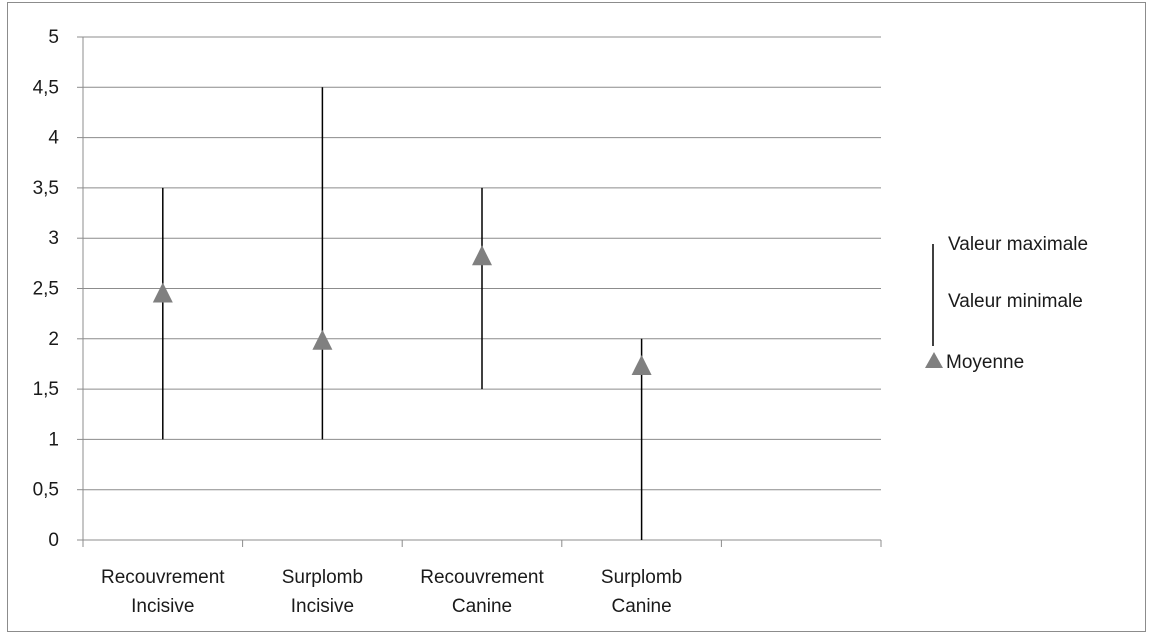  I want to click on y-tick-labels: 0 0,5 1 1,5 2 2,5 3 3,5 4 4,5 5, so click(46, 289).